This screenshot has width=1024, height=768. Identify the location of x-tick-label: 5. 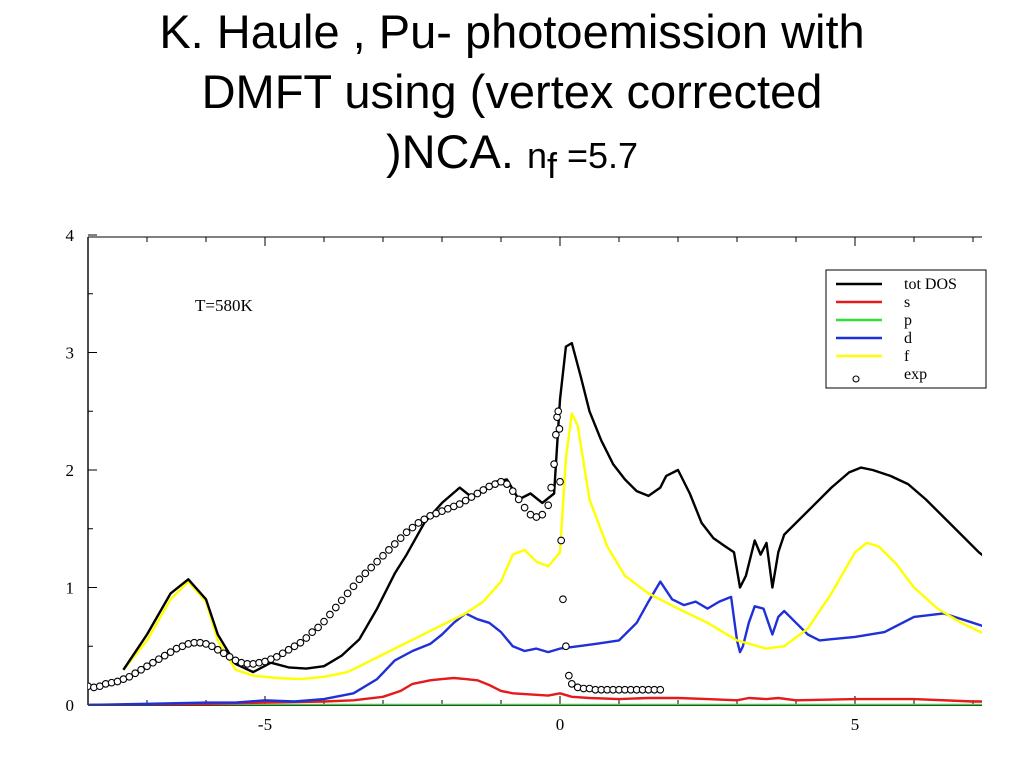
(855, 724).